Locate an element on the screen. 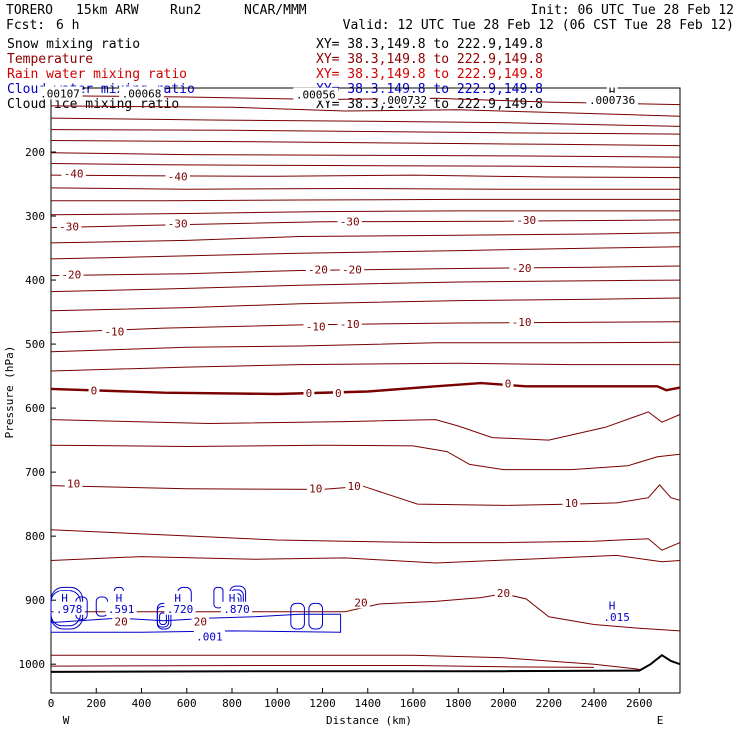 The image size is (740, 740). y-tick-label: 600 is located at coordinates (35, 408).